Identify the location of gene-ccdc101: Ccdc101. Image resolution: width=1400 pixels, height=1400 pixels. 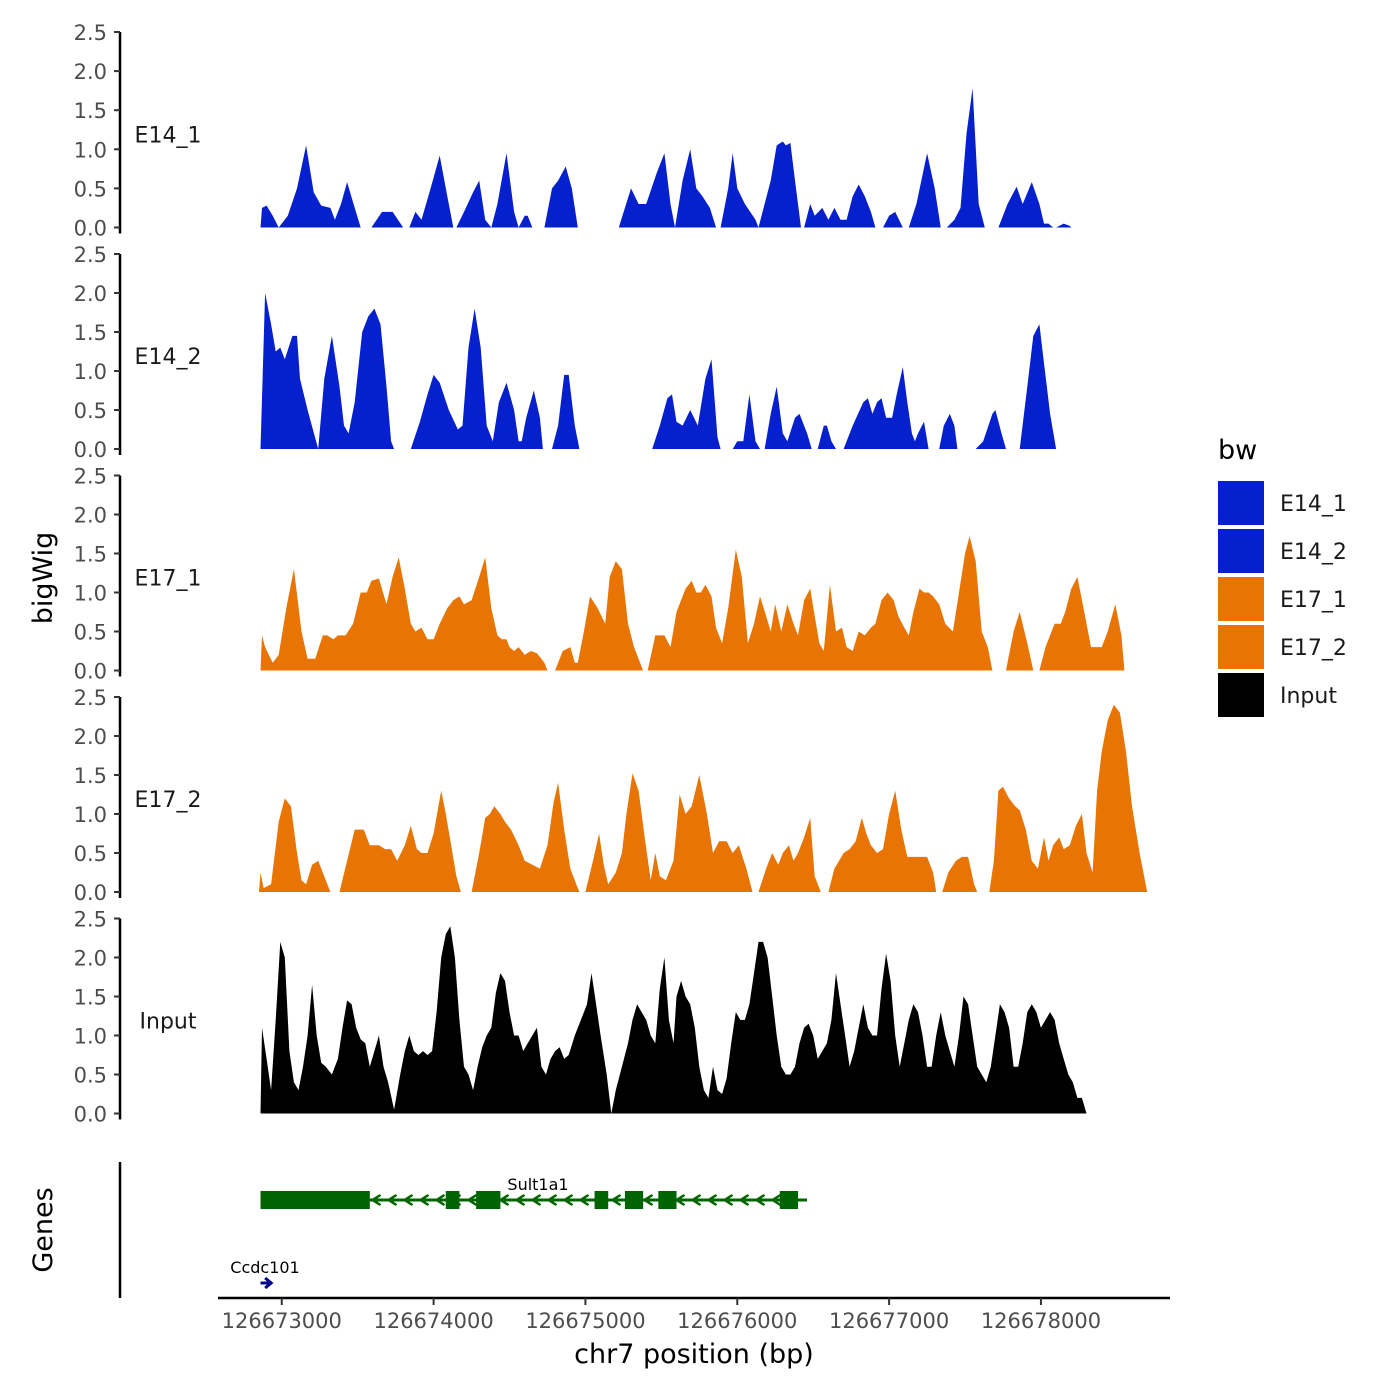
(265, 1274).